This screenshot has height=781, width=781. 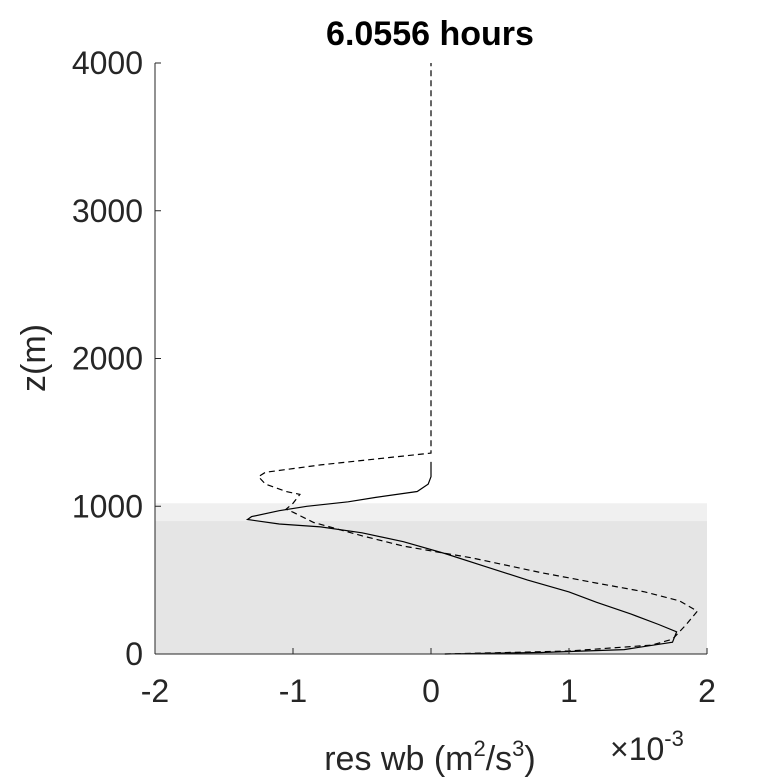 I want to click on y-tick-label: 3000, so click(x=107, y=211).